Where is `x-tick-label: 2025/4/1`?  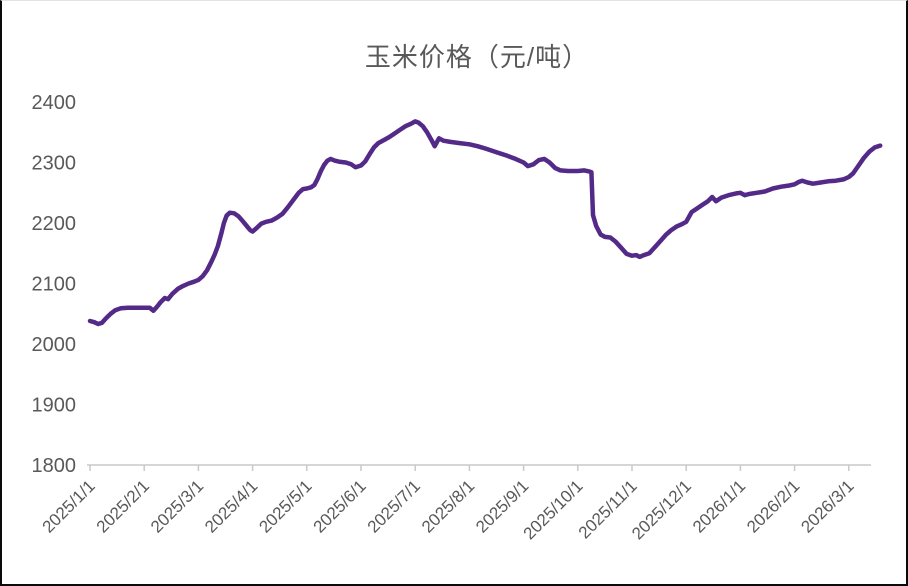 x-tick-label: 2025/4/1 is located at coordinates (231, 506).